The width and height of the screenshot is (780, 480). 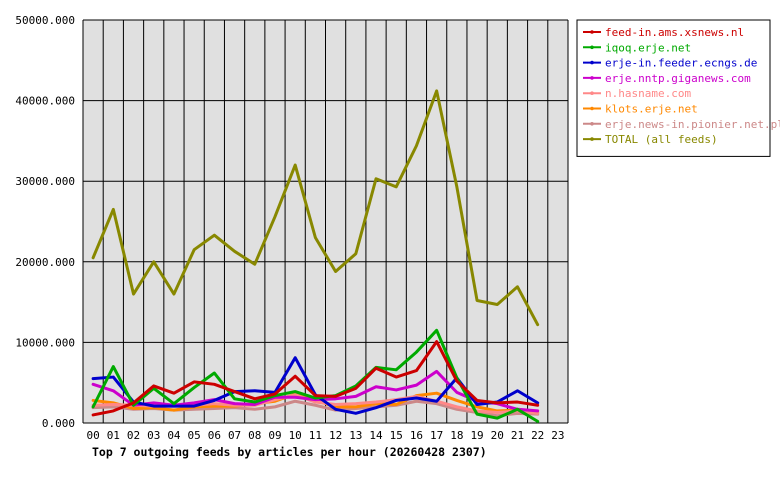 What do you see at coordinates (315, 391) in the screenshot?
I see `series-line-erje-nntp-giganews-com` at bounding box center [315, 391].